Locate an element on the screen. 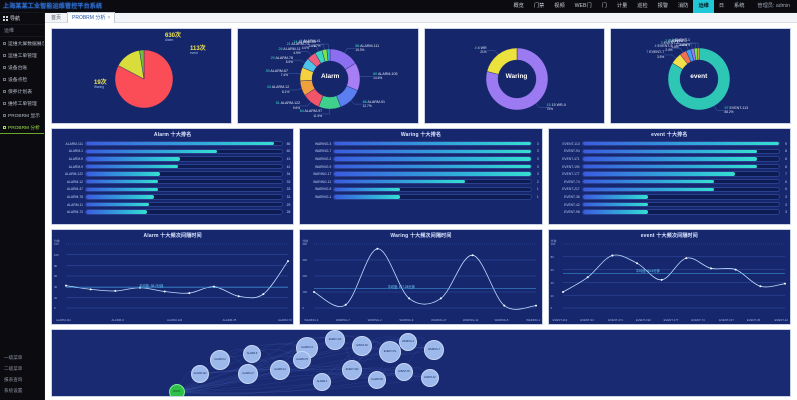 The height and width of the screenshot is (400, 797). bar-row: WARING-7 3 is located at coordinates (421, 152).